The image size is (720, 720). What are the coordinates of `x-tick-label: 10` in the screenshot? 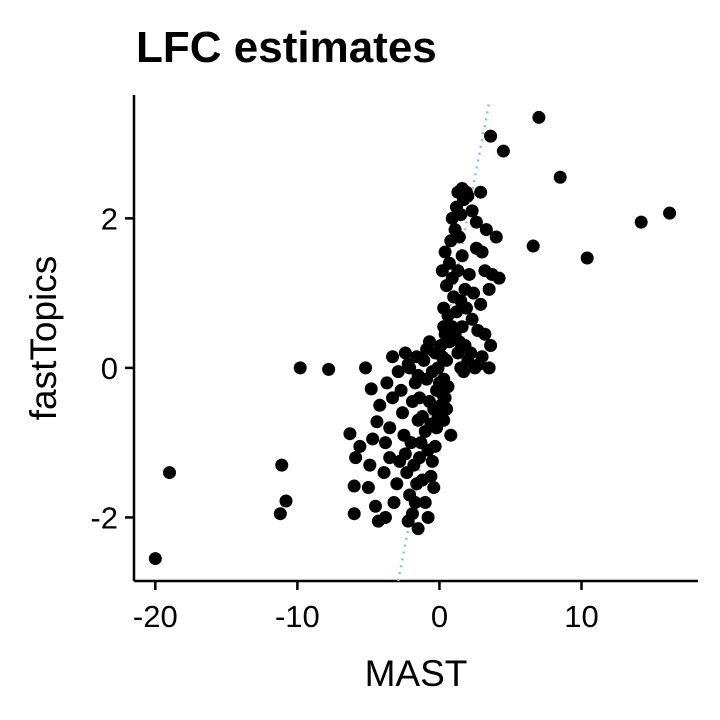 It's located at (581, 616).